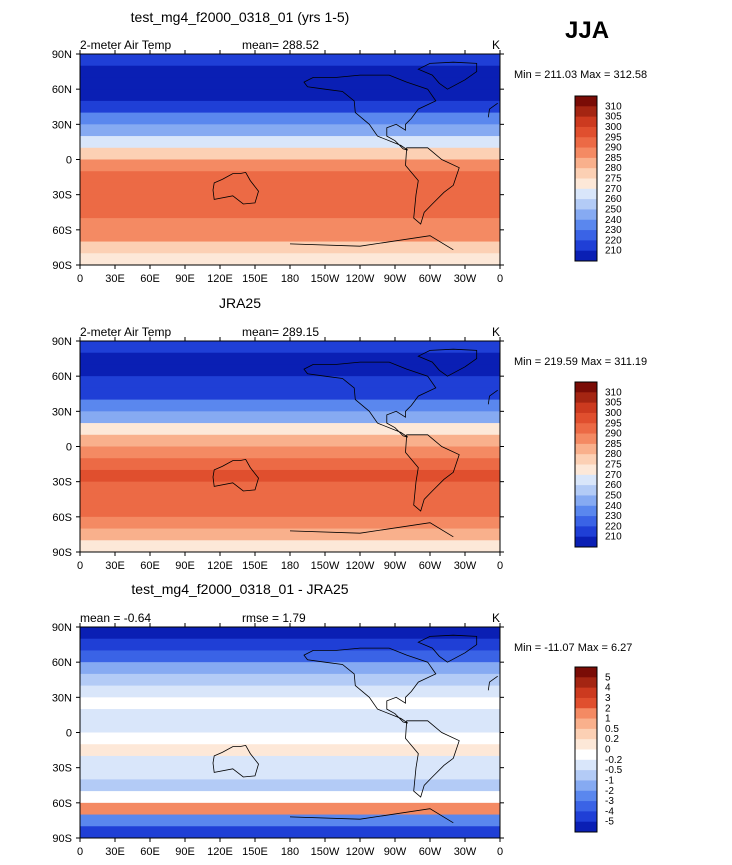  I want to click on x-tick-label: 120W, so click(360, 566).